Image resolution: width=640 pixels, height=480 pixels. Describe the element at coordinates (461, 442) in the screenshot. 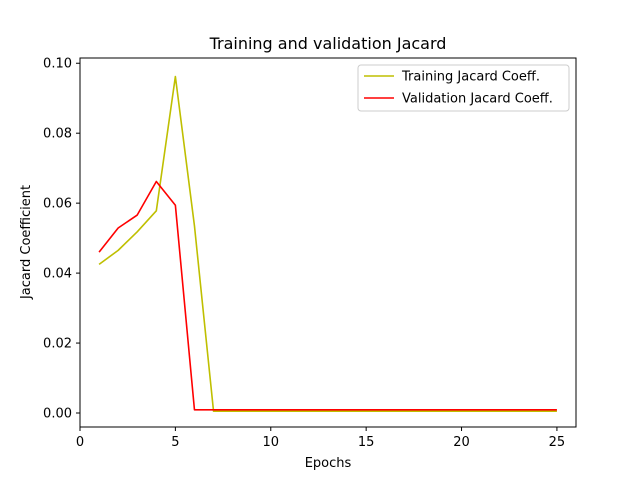

I see `x-tick-label: 20` at that location.